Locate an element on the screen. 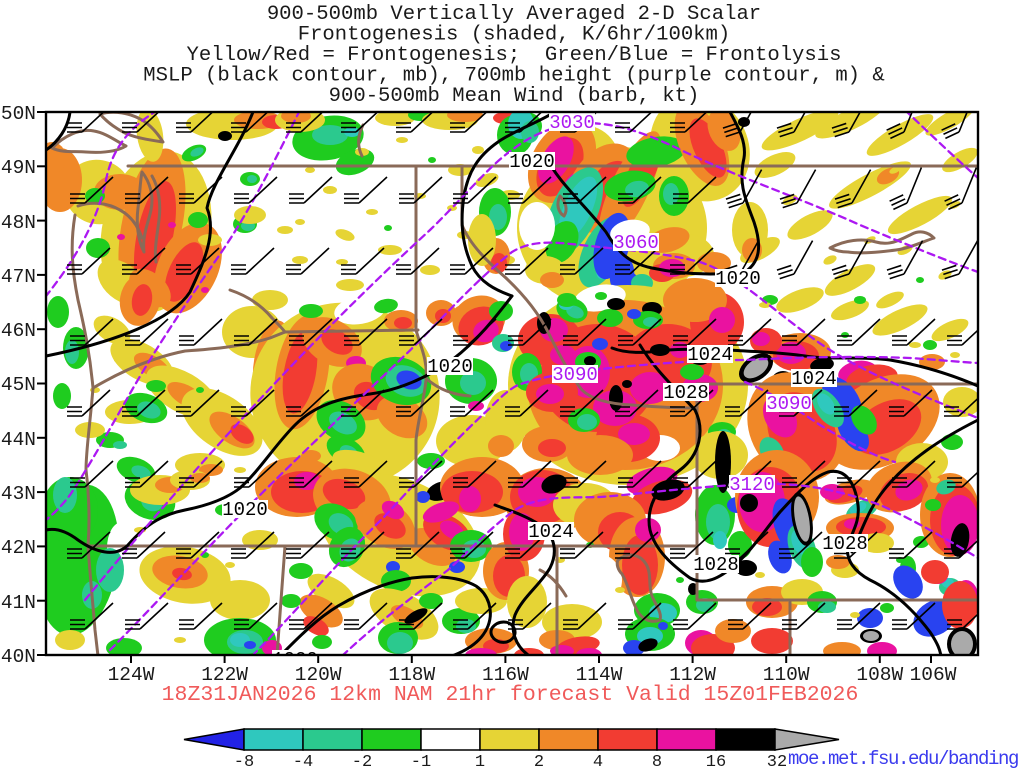 This screenshot has width=1024, height=768. svg-text: -2 is located at coordinates (362, 760).